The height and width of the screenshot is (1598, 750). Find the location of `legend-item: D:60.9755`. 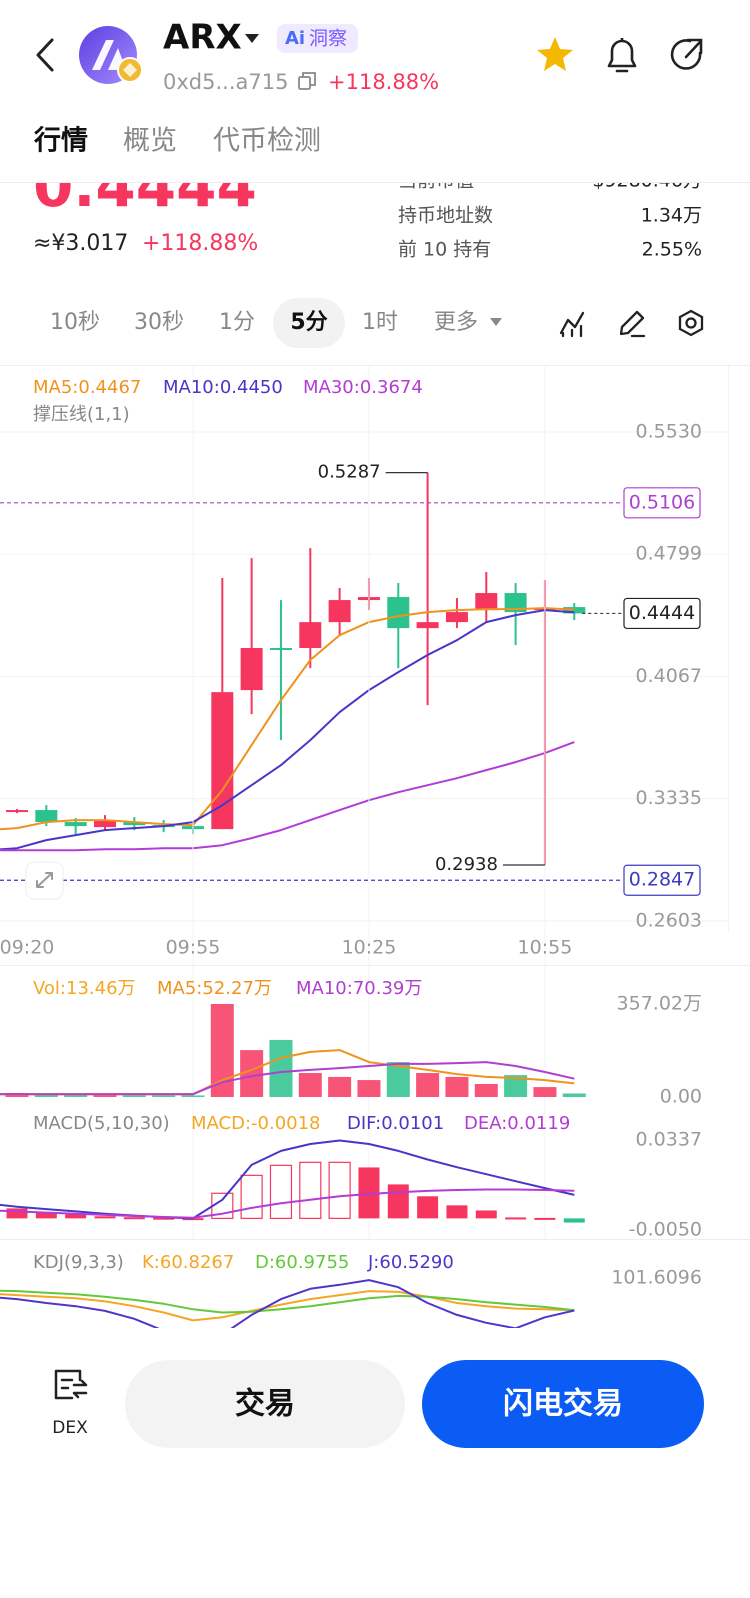

legend-item: D:60.9755 is located at coordinates (302, 1262).